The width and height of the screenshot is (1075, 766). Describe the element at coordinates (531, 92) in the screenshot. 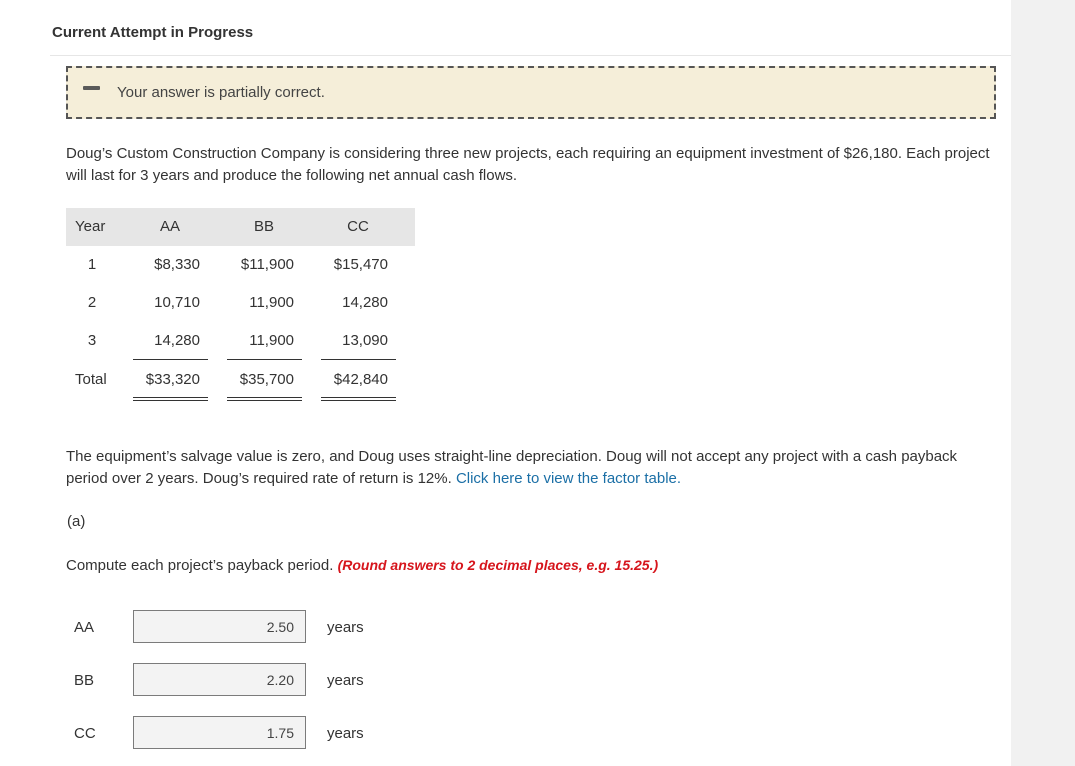

I see `partial-correct-banner: Your answer is partially correct.` at that location.